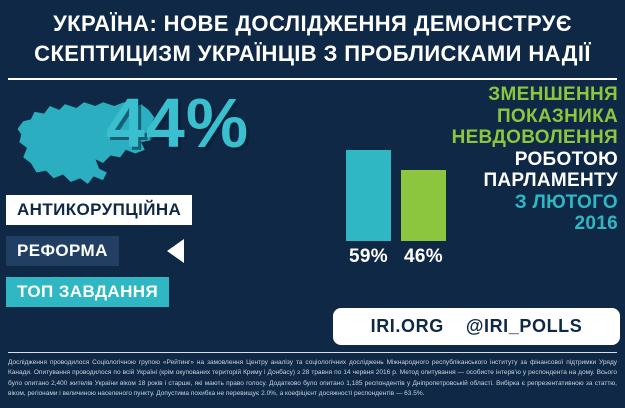 The height and width of the screenshot is (408, 625). Describe the element at coordinates (88, 292) in the screenshot. I see `label-top-task: ТОП ЗАВДАННЯ` at that location.